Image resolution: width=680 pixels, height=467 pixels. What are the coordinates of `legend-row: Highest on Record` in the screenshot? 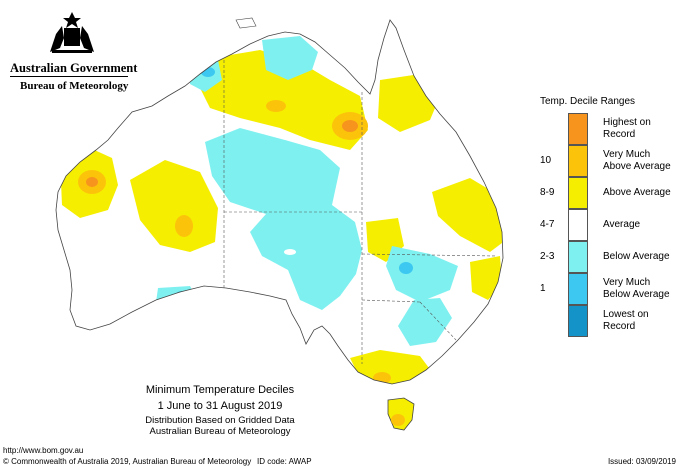 It's located at (610, 129).